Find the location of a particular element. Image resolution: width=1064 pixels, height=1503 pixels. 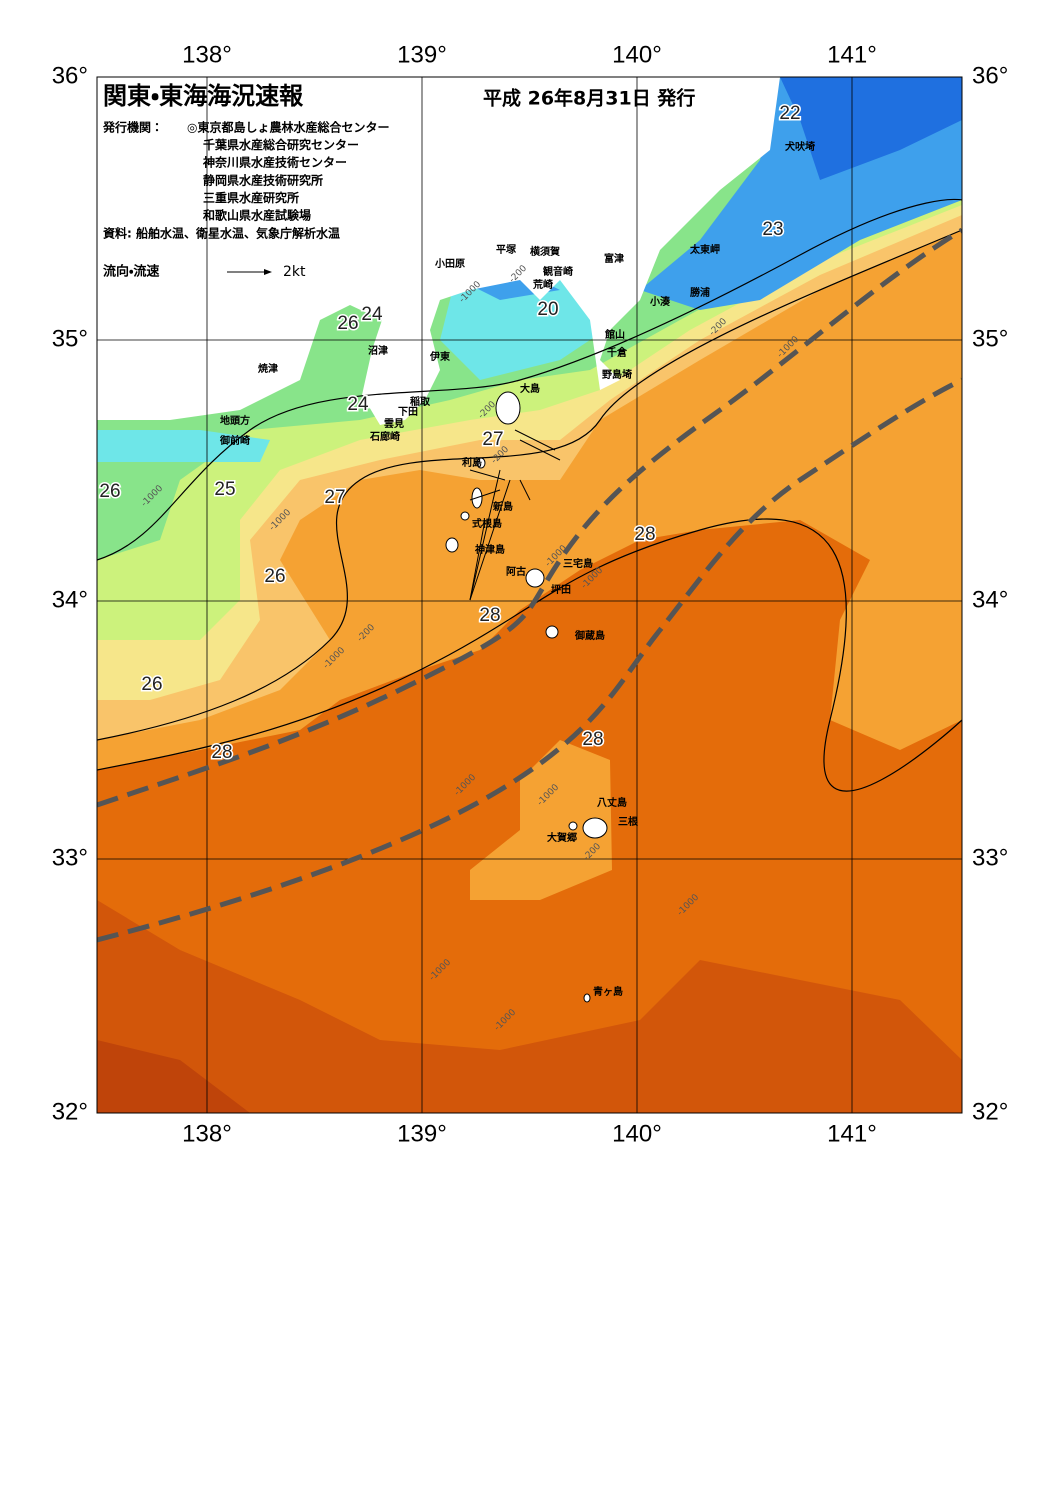

place-name: 沼津 is located at coordinates (378, 350).